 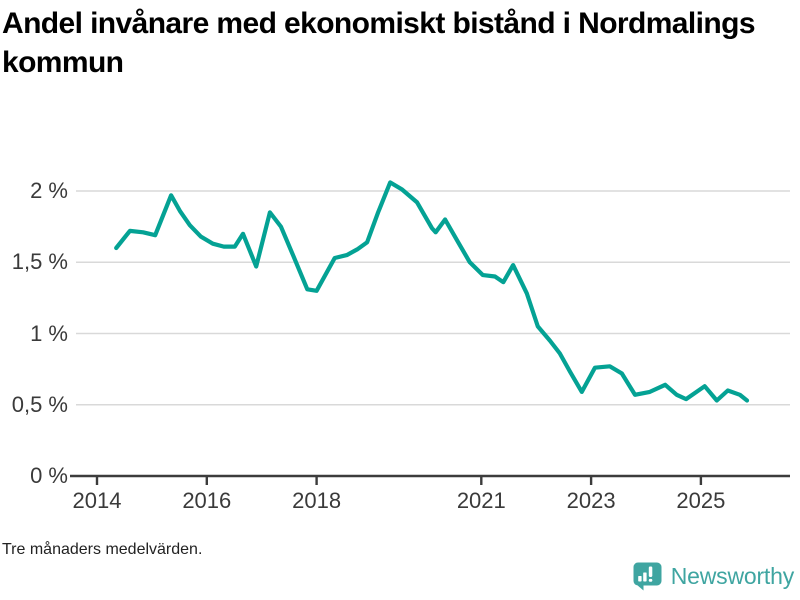 What do you see at coordinates (102, 549) in the screenshot?
I see `chart-footnote: Tre månaders medelvärden.` at bounding box center [102, 549].